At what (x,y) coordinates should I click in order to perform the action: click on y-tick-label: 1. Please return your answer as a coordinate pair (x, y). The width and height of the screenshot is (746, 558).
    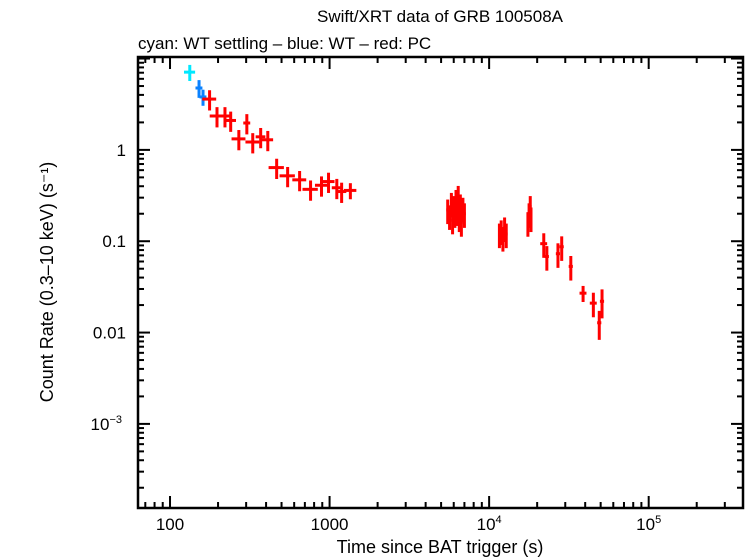
    Looking at the image, I should click on (121, 150).